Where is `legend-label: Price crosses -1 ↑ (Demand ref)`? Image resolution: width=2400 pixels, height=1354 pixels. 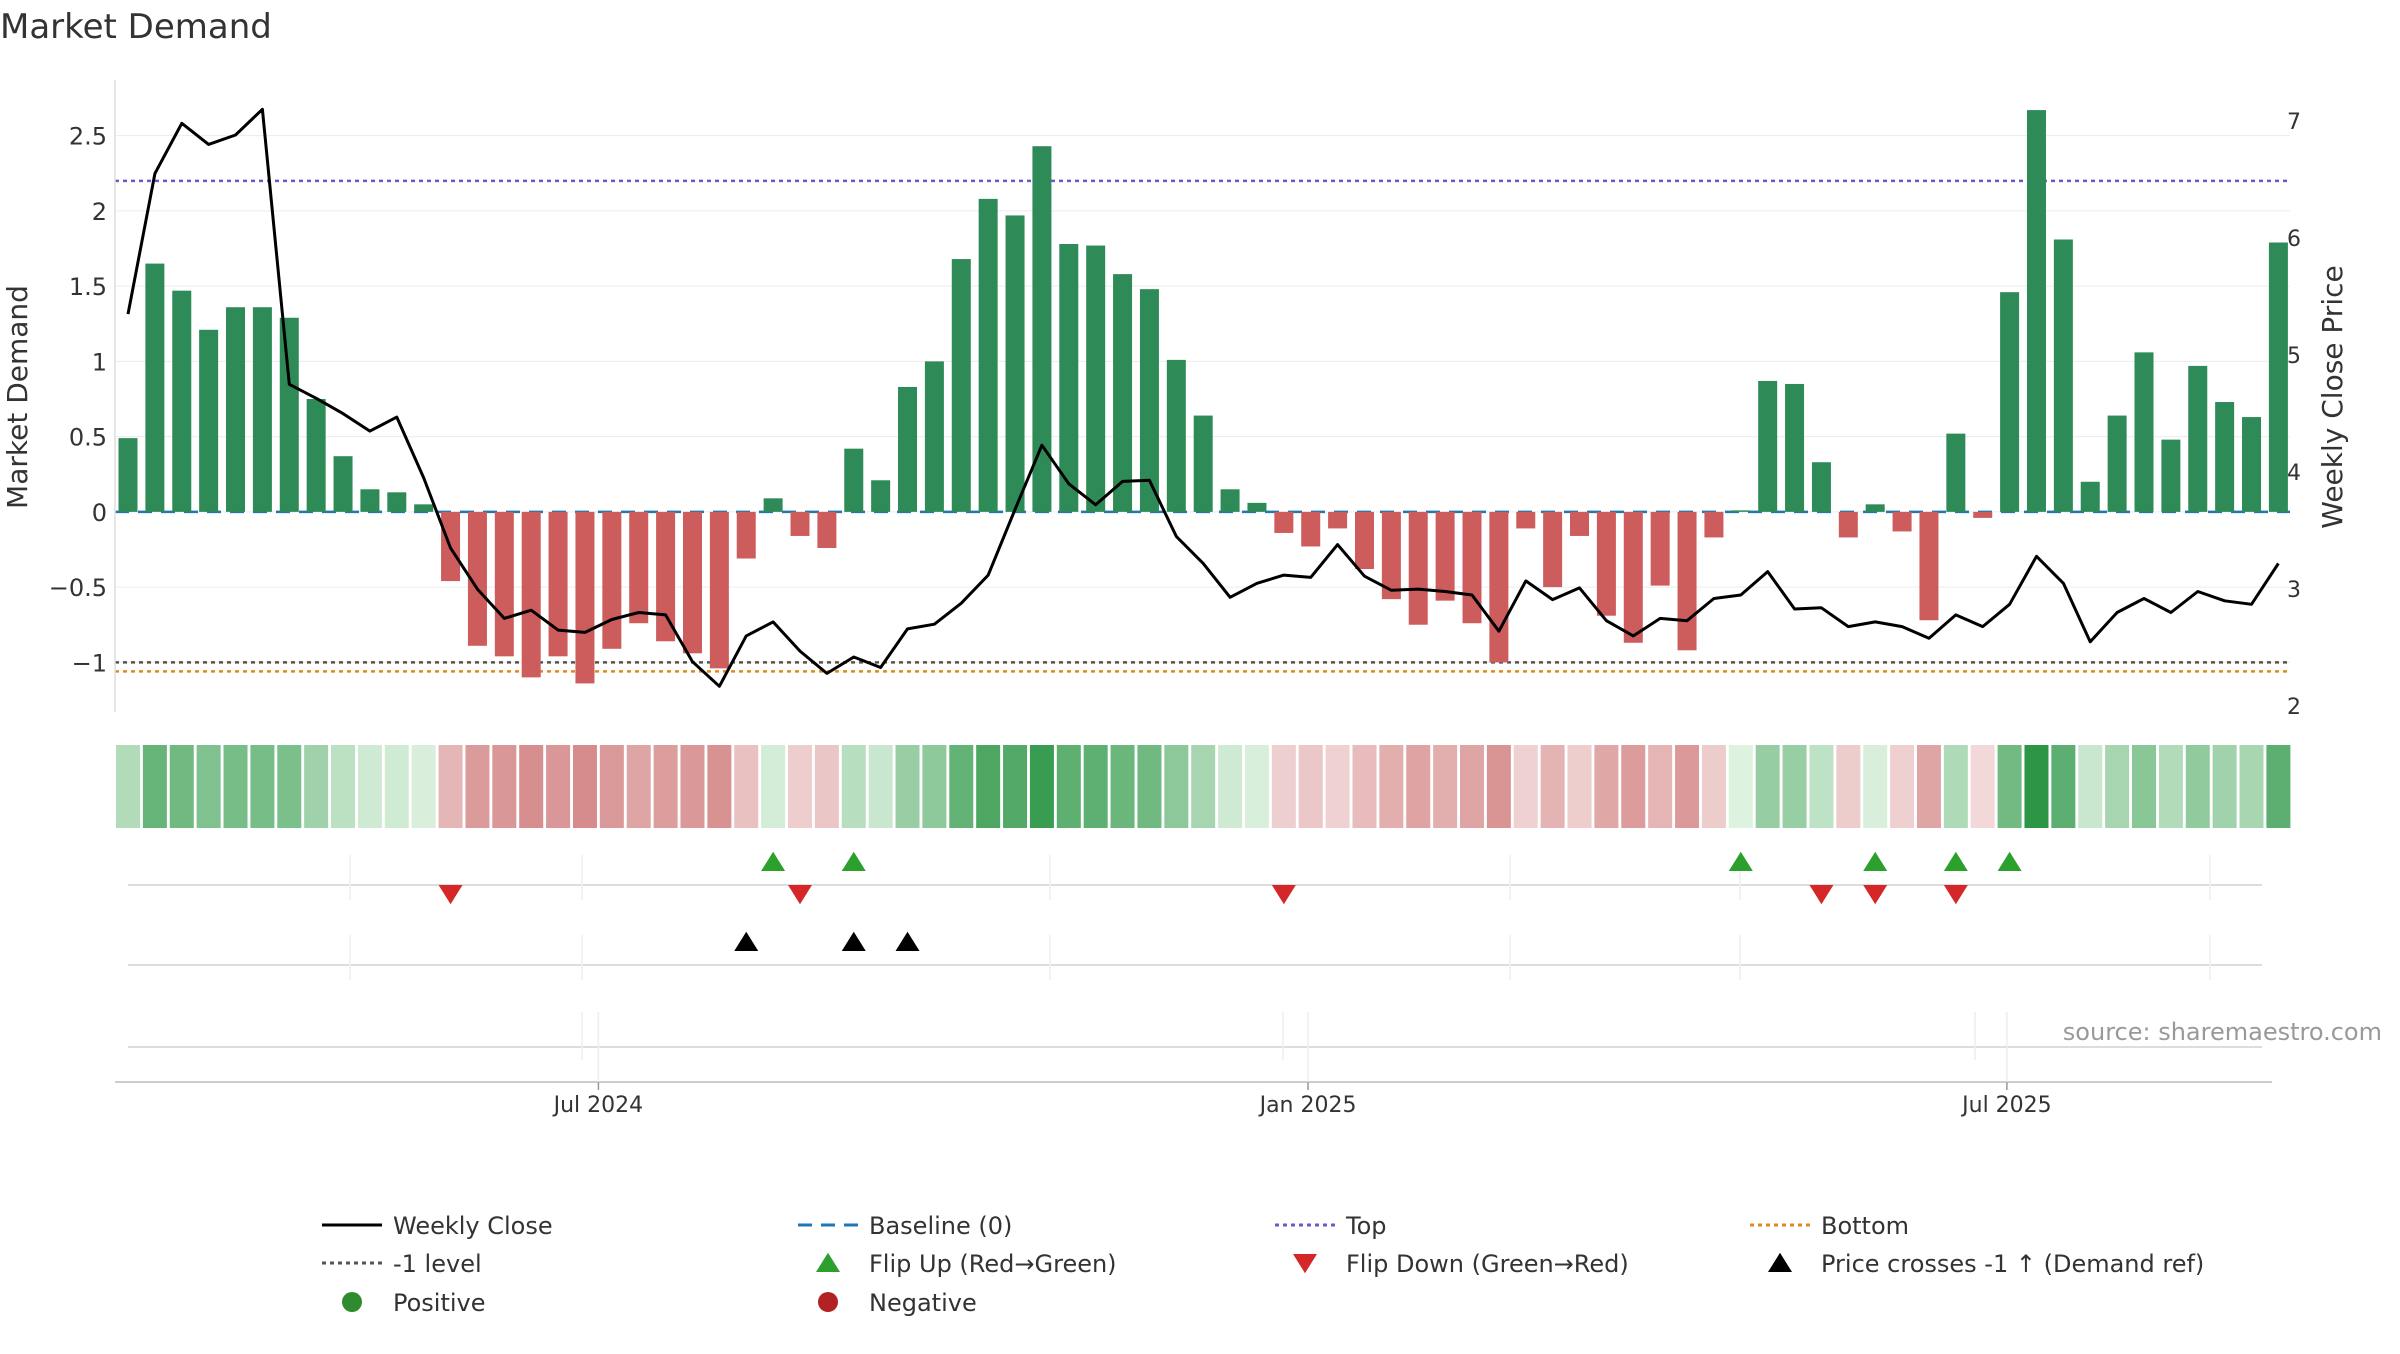
legend-label: Price crosses -1 ↑ (Demand ref) is located at coordinates (2012, 1264).